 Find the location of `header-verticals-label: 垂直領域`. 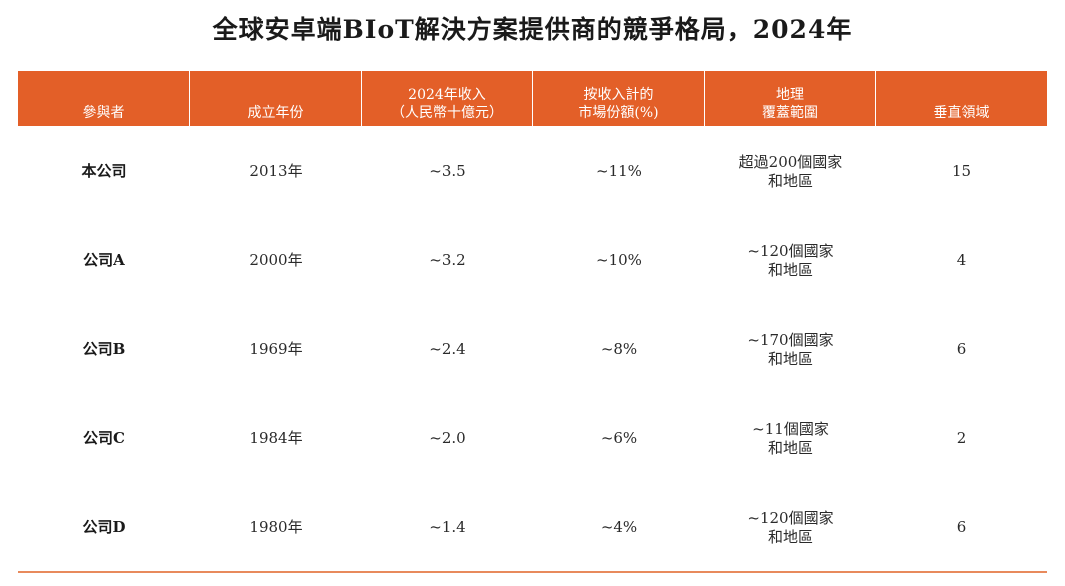

header-verticals-label: 垂直領域 is located at coordinates (961, 113).